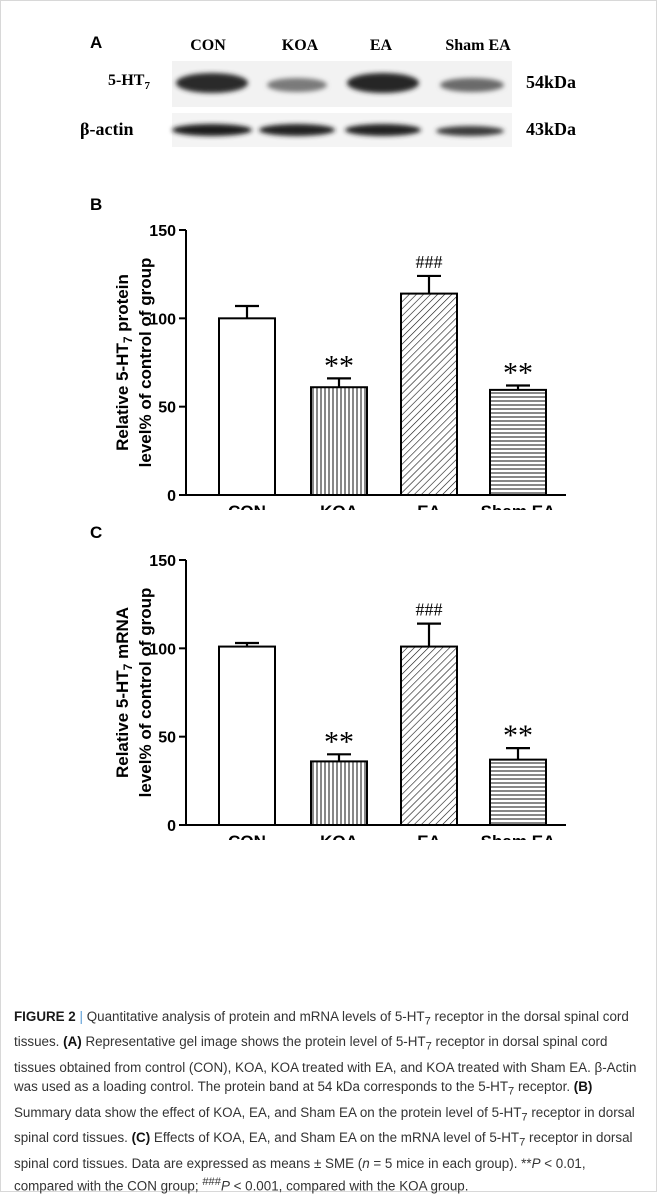 The width and height of the screenshot is (657, 1196). I want to click on caption-tag-a: (A), so click(72, 1042).